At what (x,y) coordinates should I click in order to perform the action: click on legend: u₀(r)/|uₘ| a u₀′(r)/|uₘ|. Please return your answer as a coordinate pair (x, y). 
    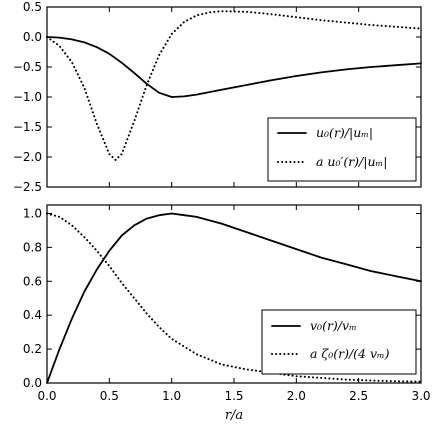
    Looking at the image, I should click on (342, 149).